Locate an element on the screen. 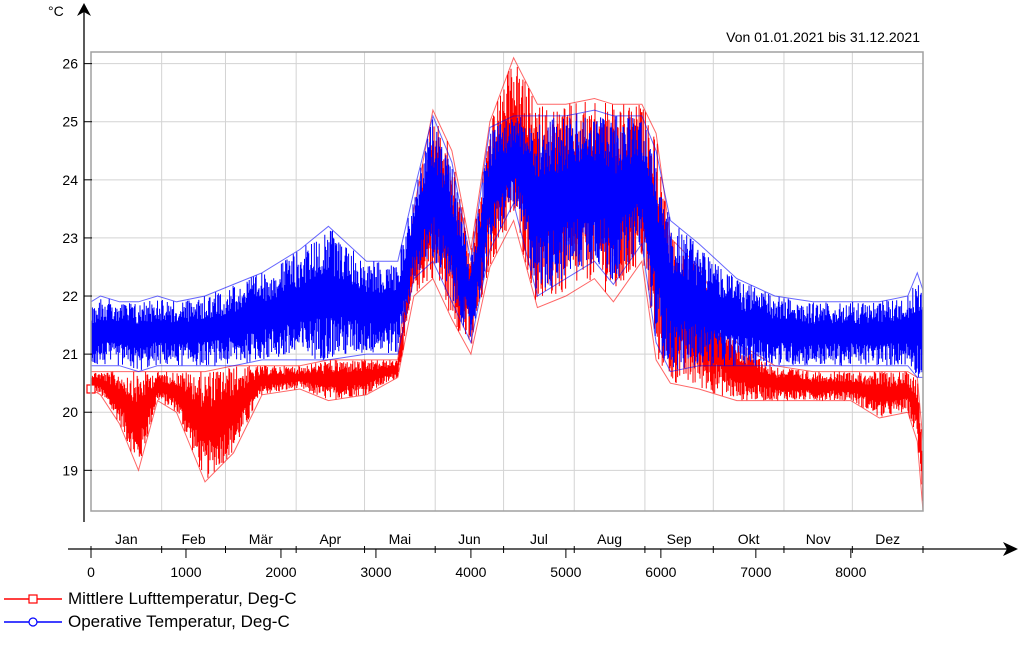 This screenshot has height=648, width=1024. legend-label-air-temperature: Mittlere Lufttemperatur, Deg-C is located at coordinates (182, 598).